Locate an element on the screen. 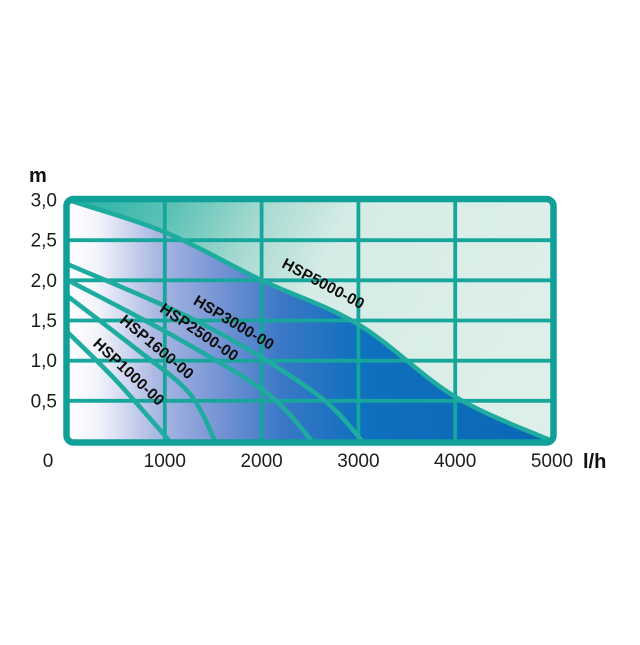 This screenshot has width=640, height=645. x-tick-label-1000: 1000 is located at coordinates (165, 461).